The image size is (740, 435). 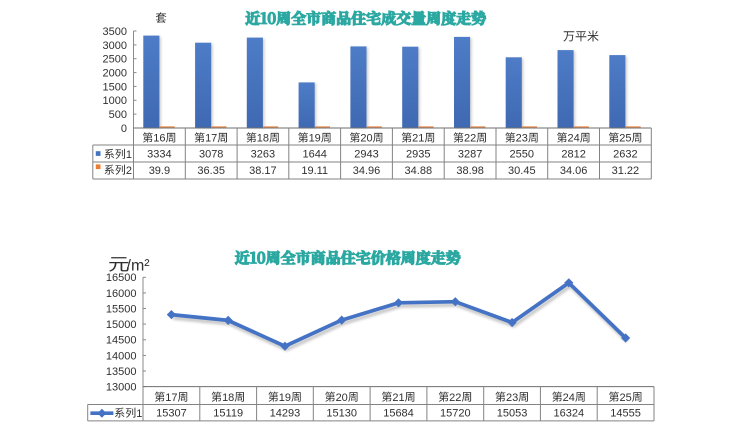 I want to click on svg-text: 34.96, so click(x=367, y=171).